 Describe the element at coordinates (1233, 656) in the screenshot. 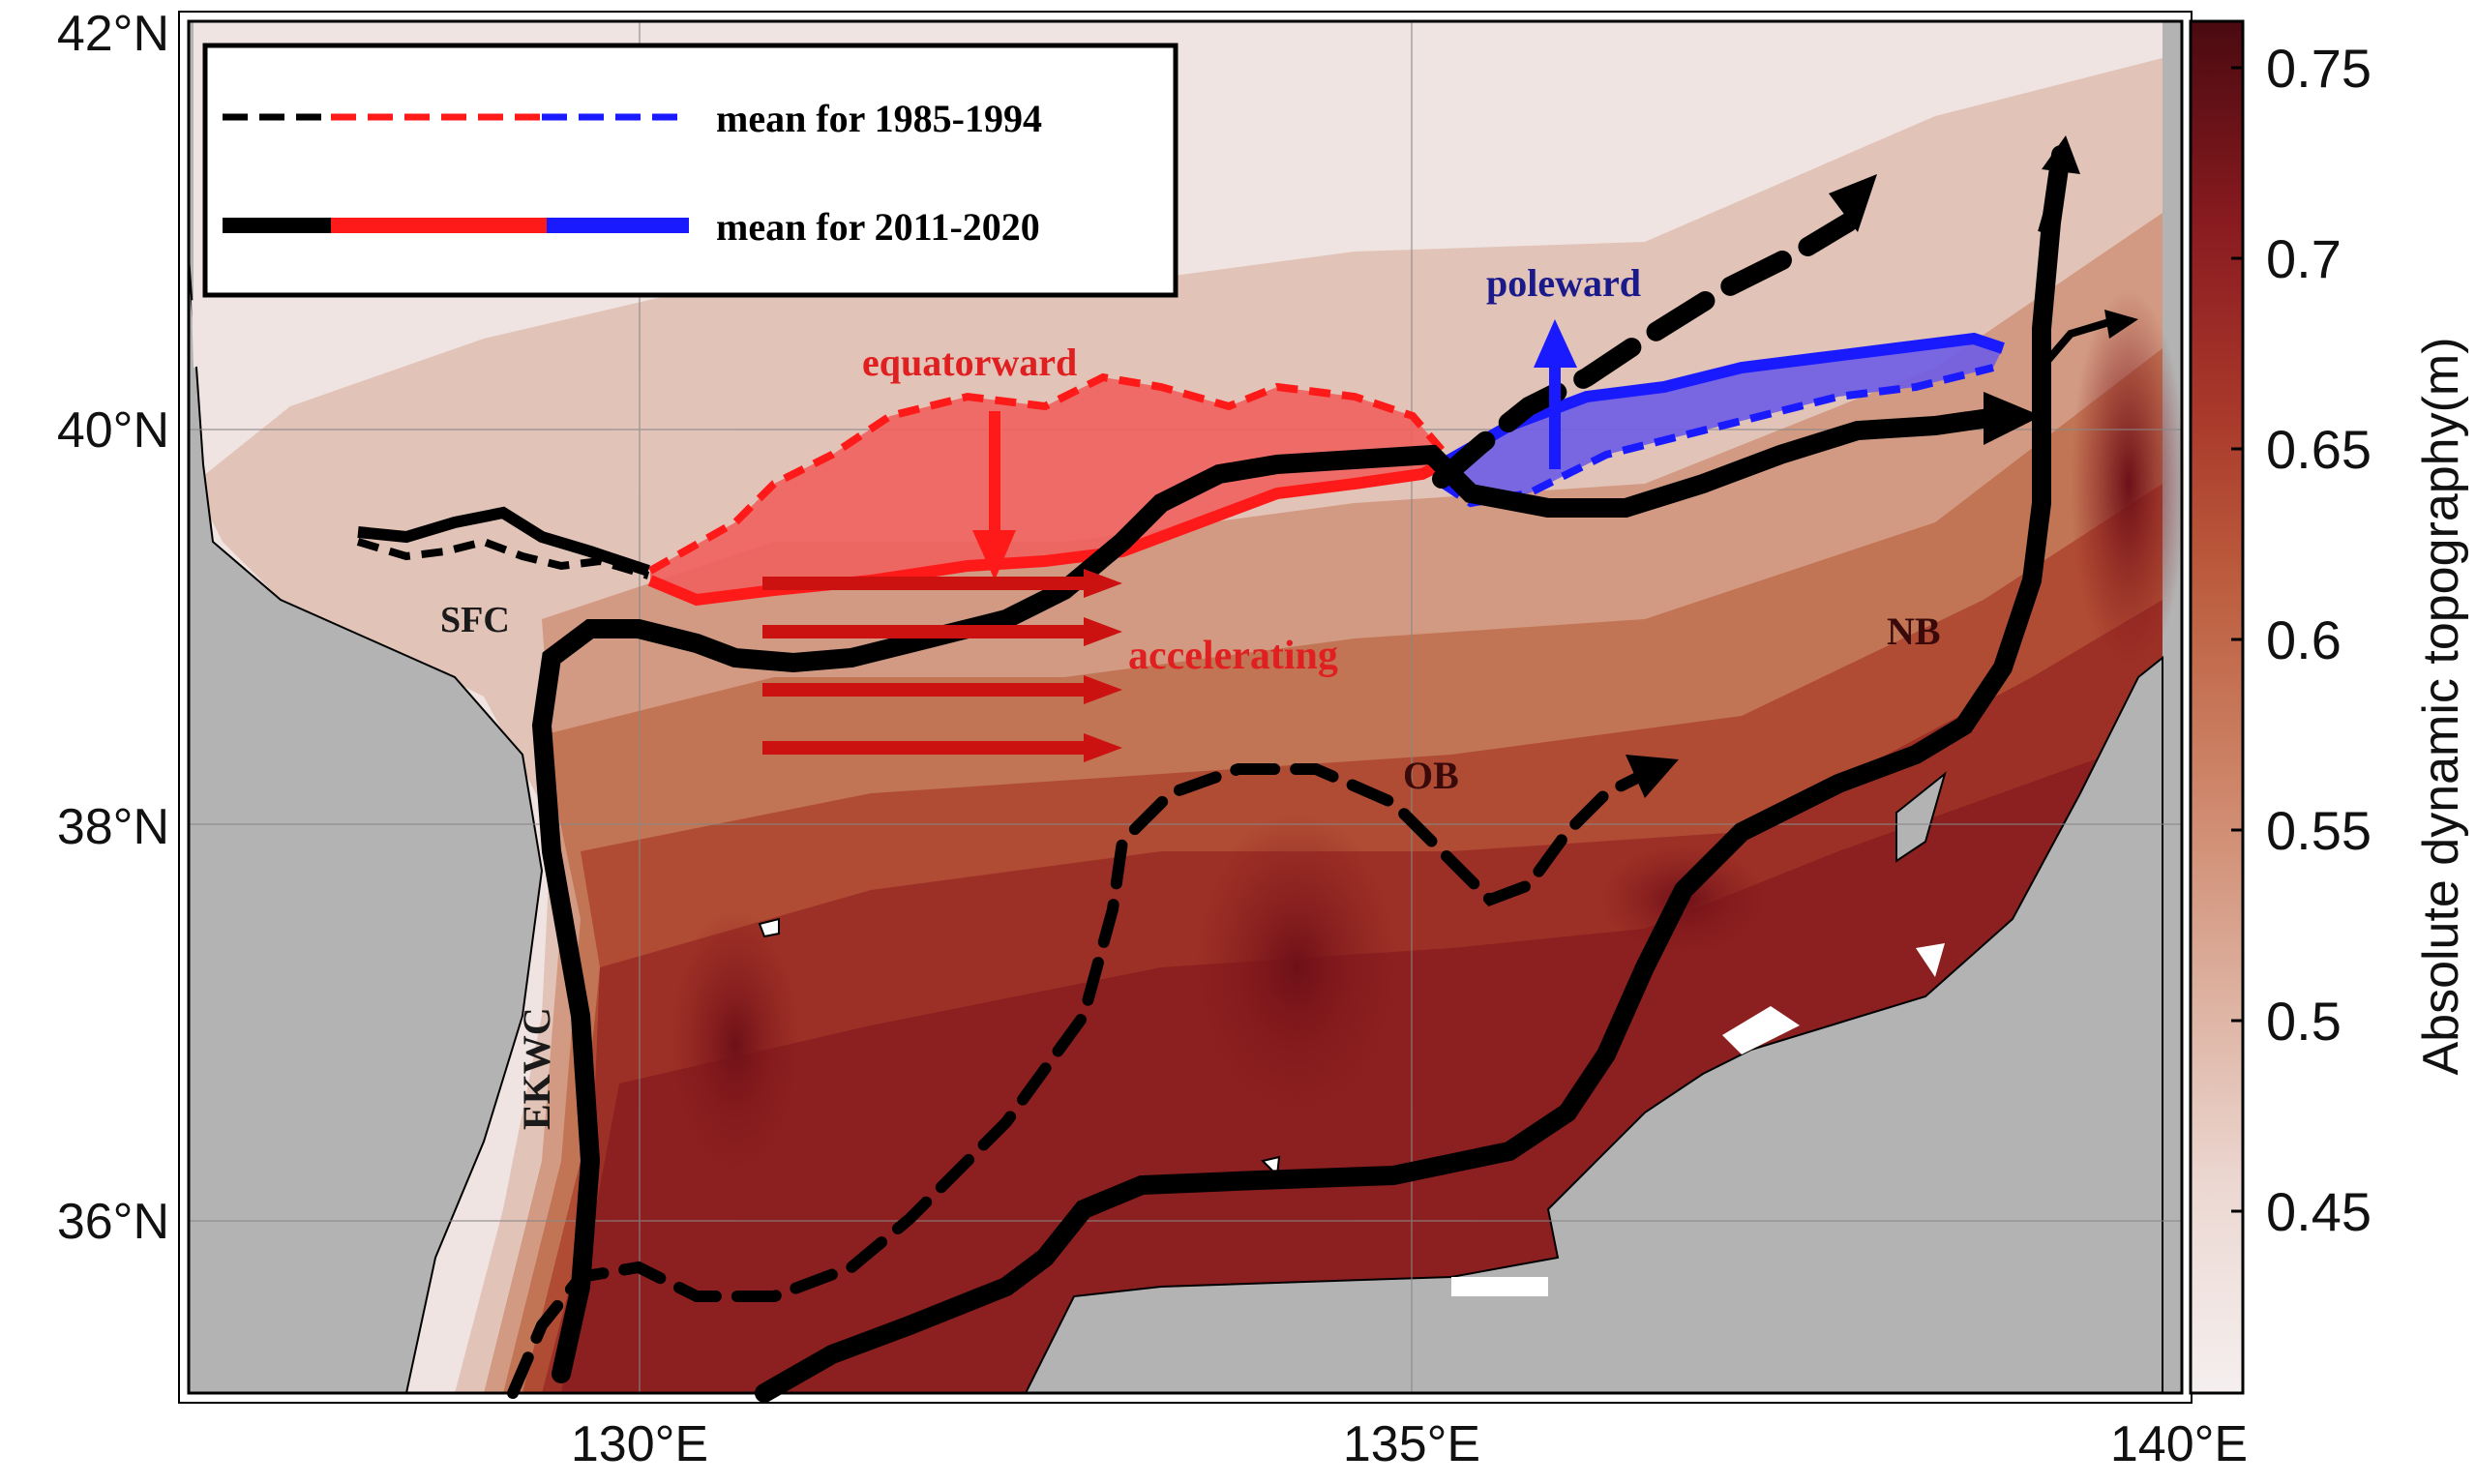

I see `accelerating-label: accelerating` at that location.